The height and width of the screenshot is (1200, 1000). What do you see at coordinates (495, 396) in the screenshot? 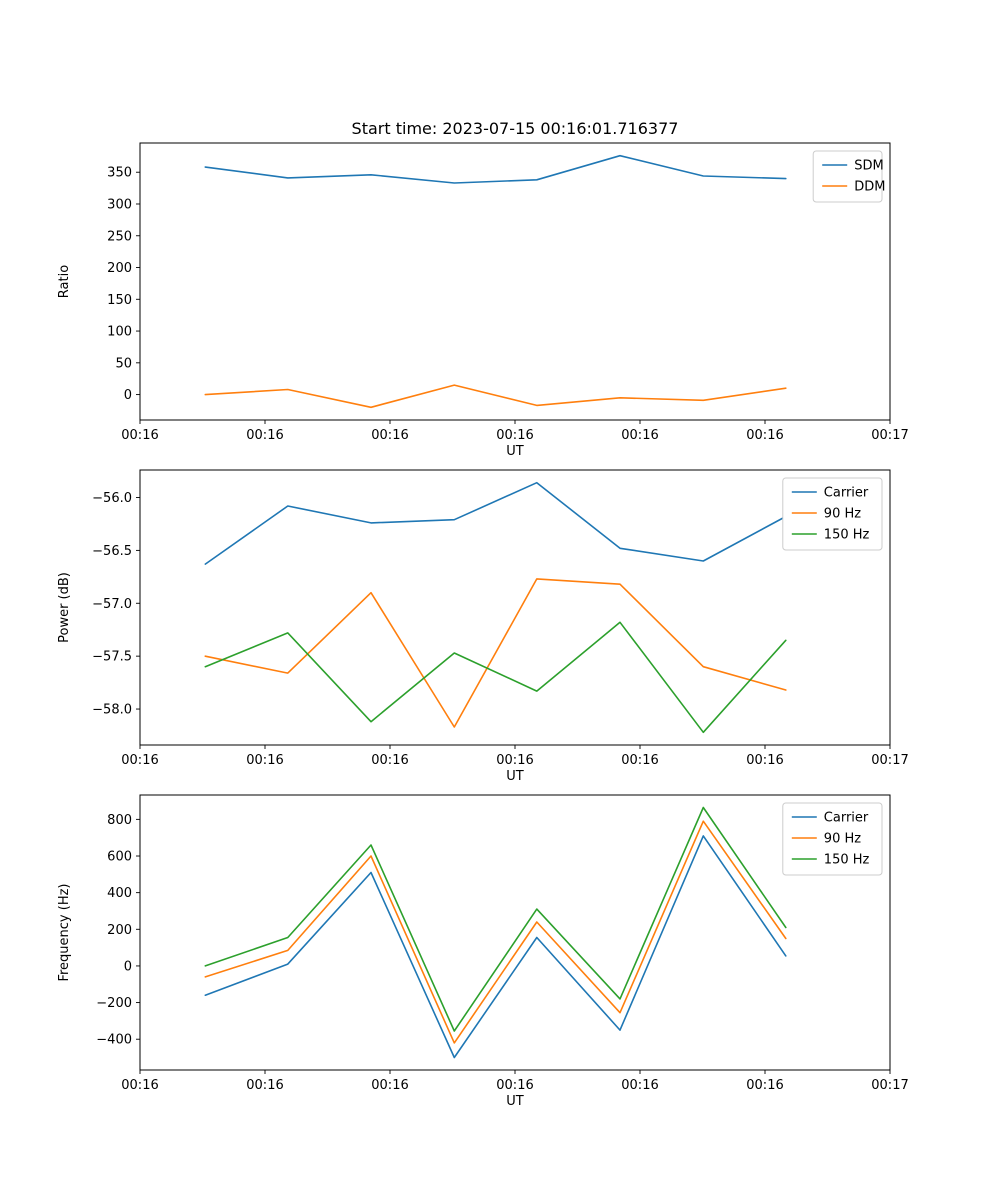
I see `series-line-ddm` at bounding box center [495, 396].